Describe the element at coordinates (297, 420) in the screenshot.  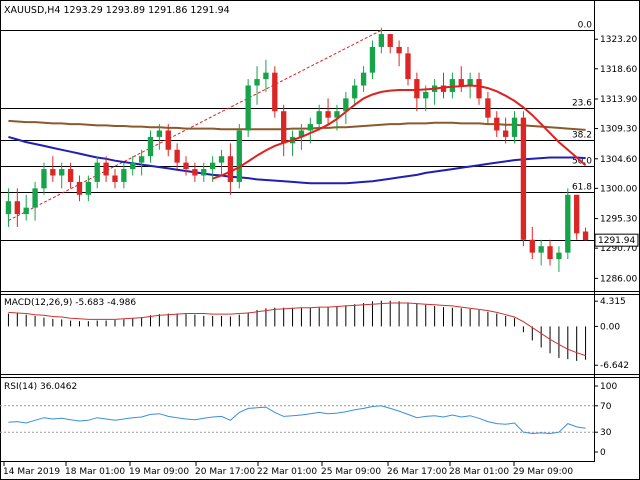
I see `rsi-line` at that location.